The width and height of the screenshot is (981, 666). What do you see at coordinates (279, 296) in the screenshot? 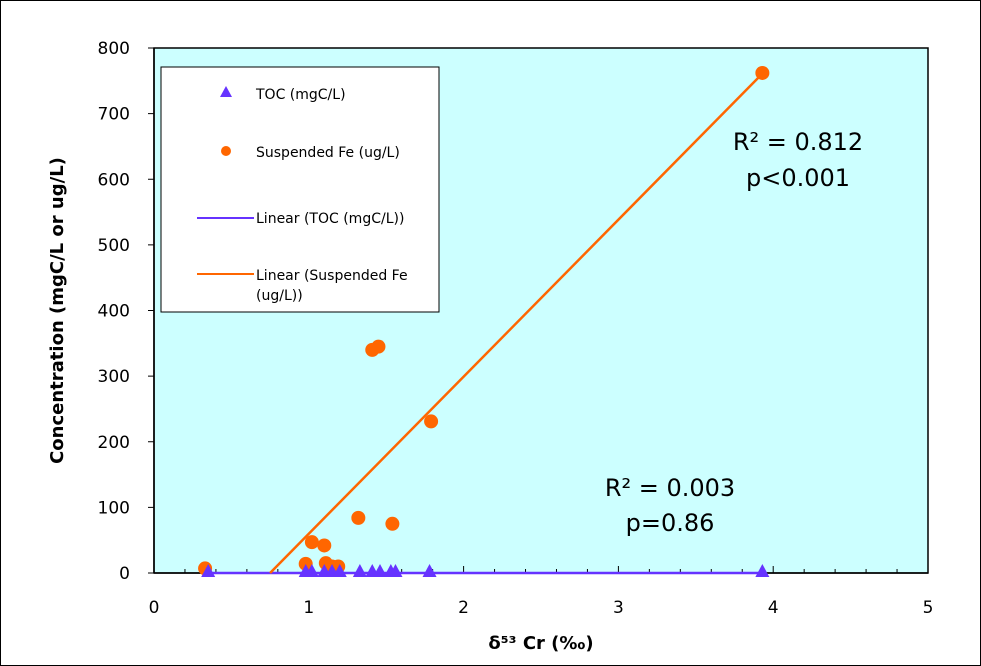
I see `legend-label-fe-fit-line2: (ug/L))` at bounding box center [279, 296].